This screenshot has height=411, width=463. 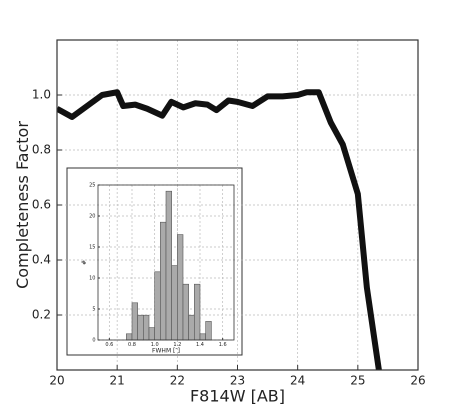 I want to click on y-tick-label: 10, so click(x=92, y=279).